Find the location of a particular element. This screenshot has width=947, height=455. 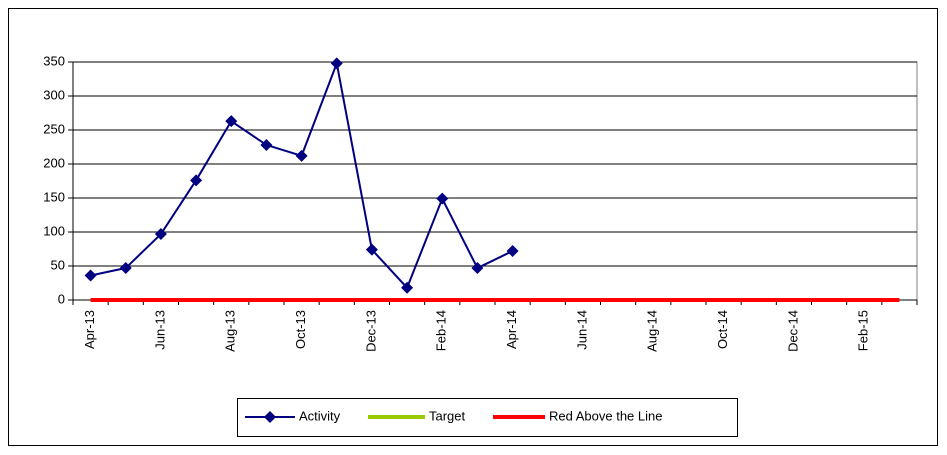

x-tick-label: Dec-13 is located at coordinates (370, 331).